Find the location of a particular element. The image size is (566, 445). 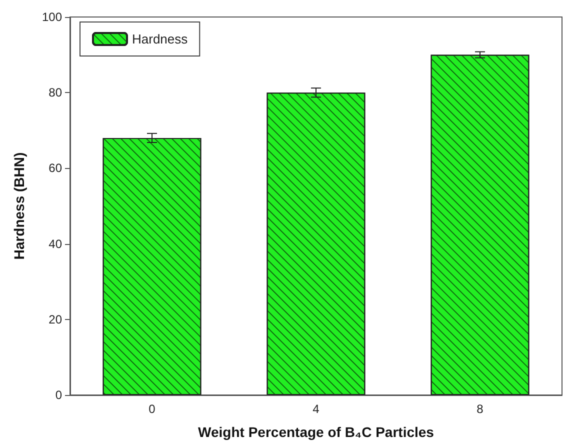

y-tick-label: 0 is located at coordinates (58, 395).